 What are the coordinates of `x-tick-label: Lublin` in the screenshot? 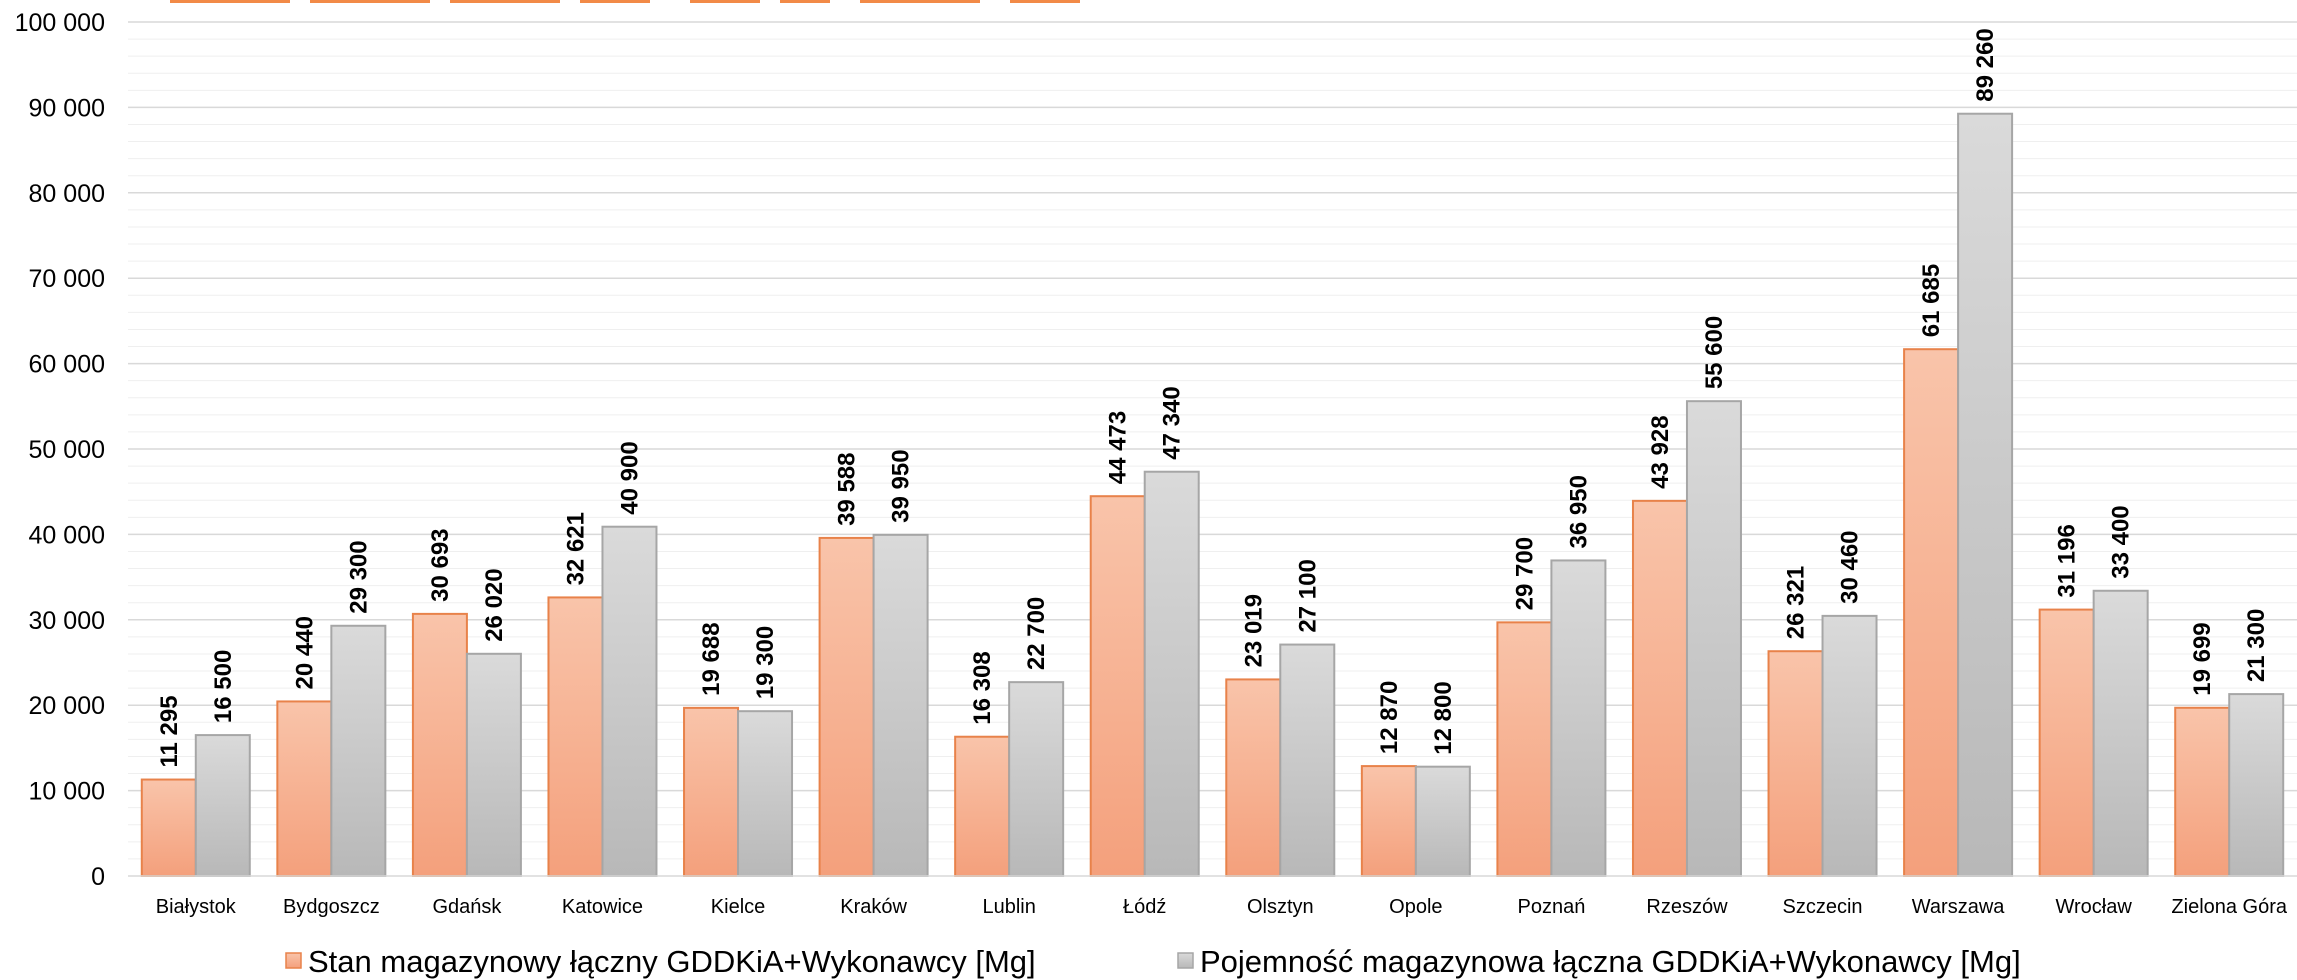 It's located at (1008, 907).